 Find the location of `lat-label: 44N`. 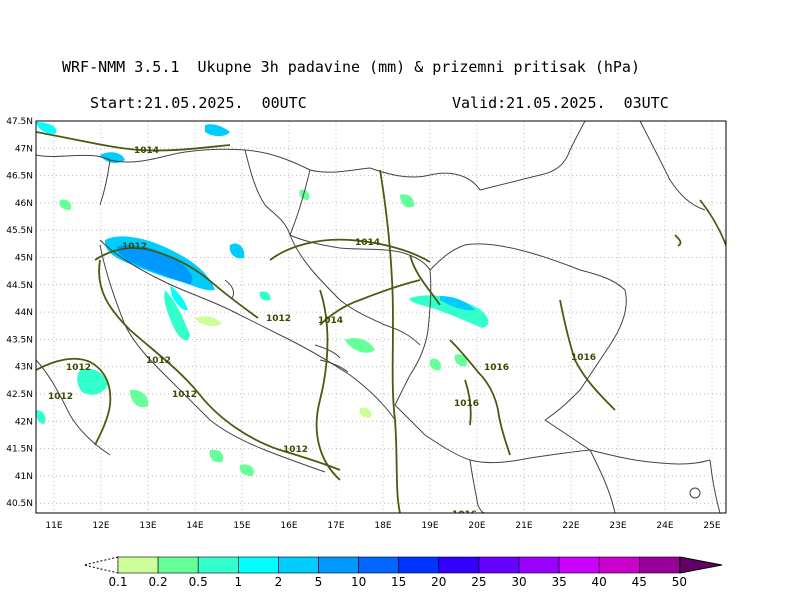

lat-label: 44N is located at coordinates (24, 313).